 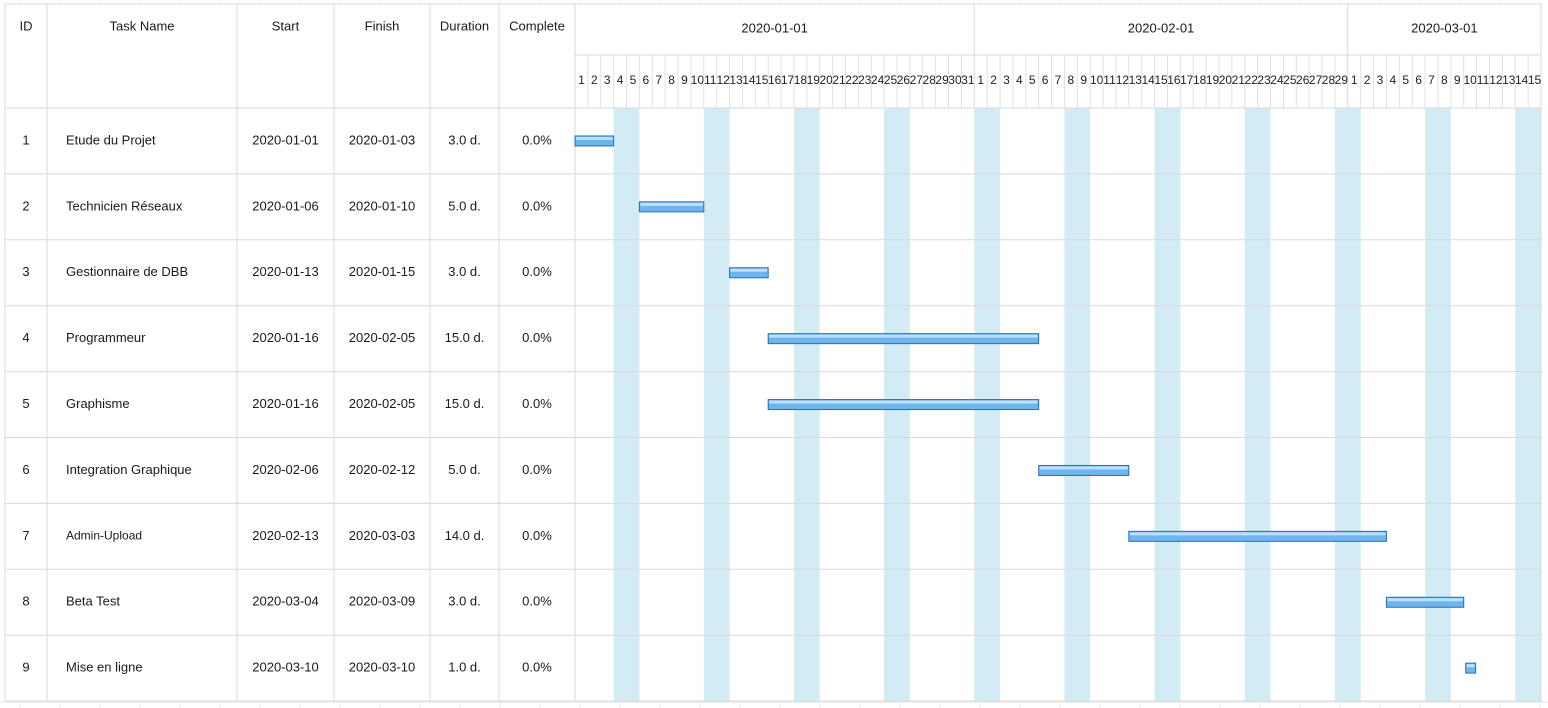 What do you see at coordinates (710, 80) in the screenshot?
I see `day-tick-label: 11` at bounding box center [710, 80].